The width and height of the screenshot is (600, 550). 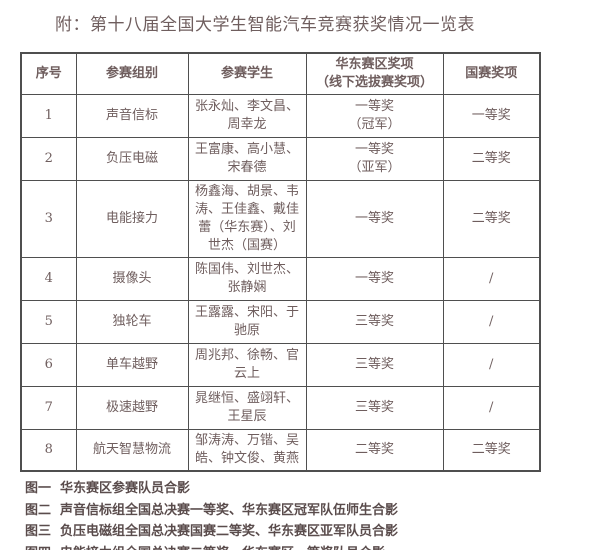 I want to click on figure-caption-1: 图一 华东赛区参赛队员合影, so click(x=108, y=488).